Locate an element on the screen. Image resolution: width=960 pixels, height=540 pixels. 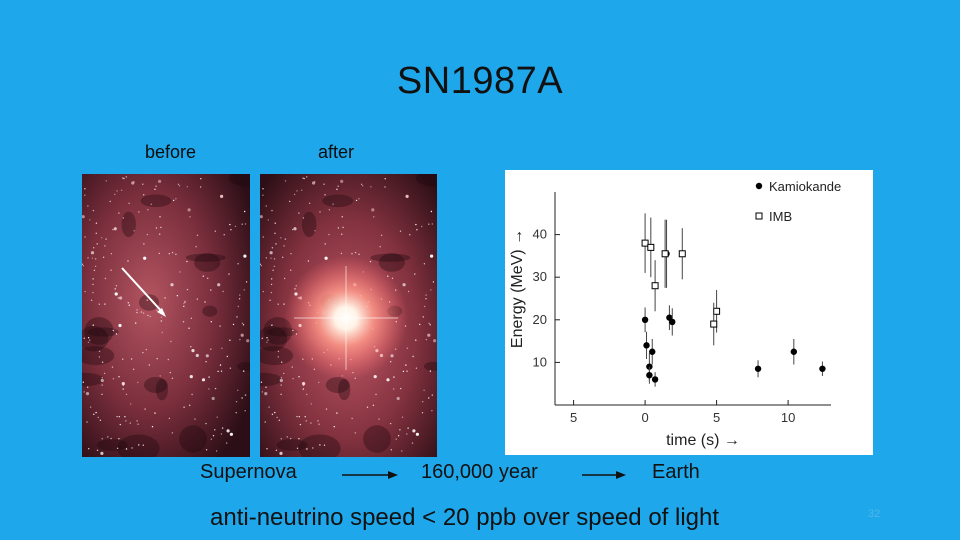
label-after: after is located at coordinates (336, 152).